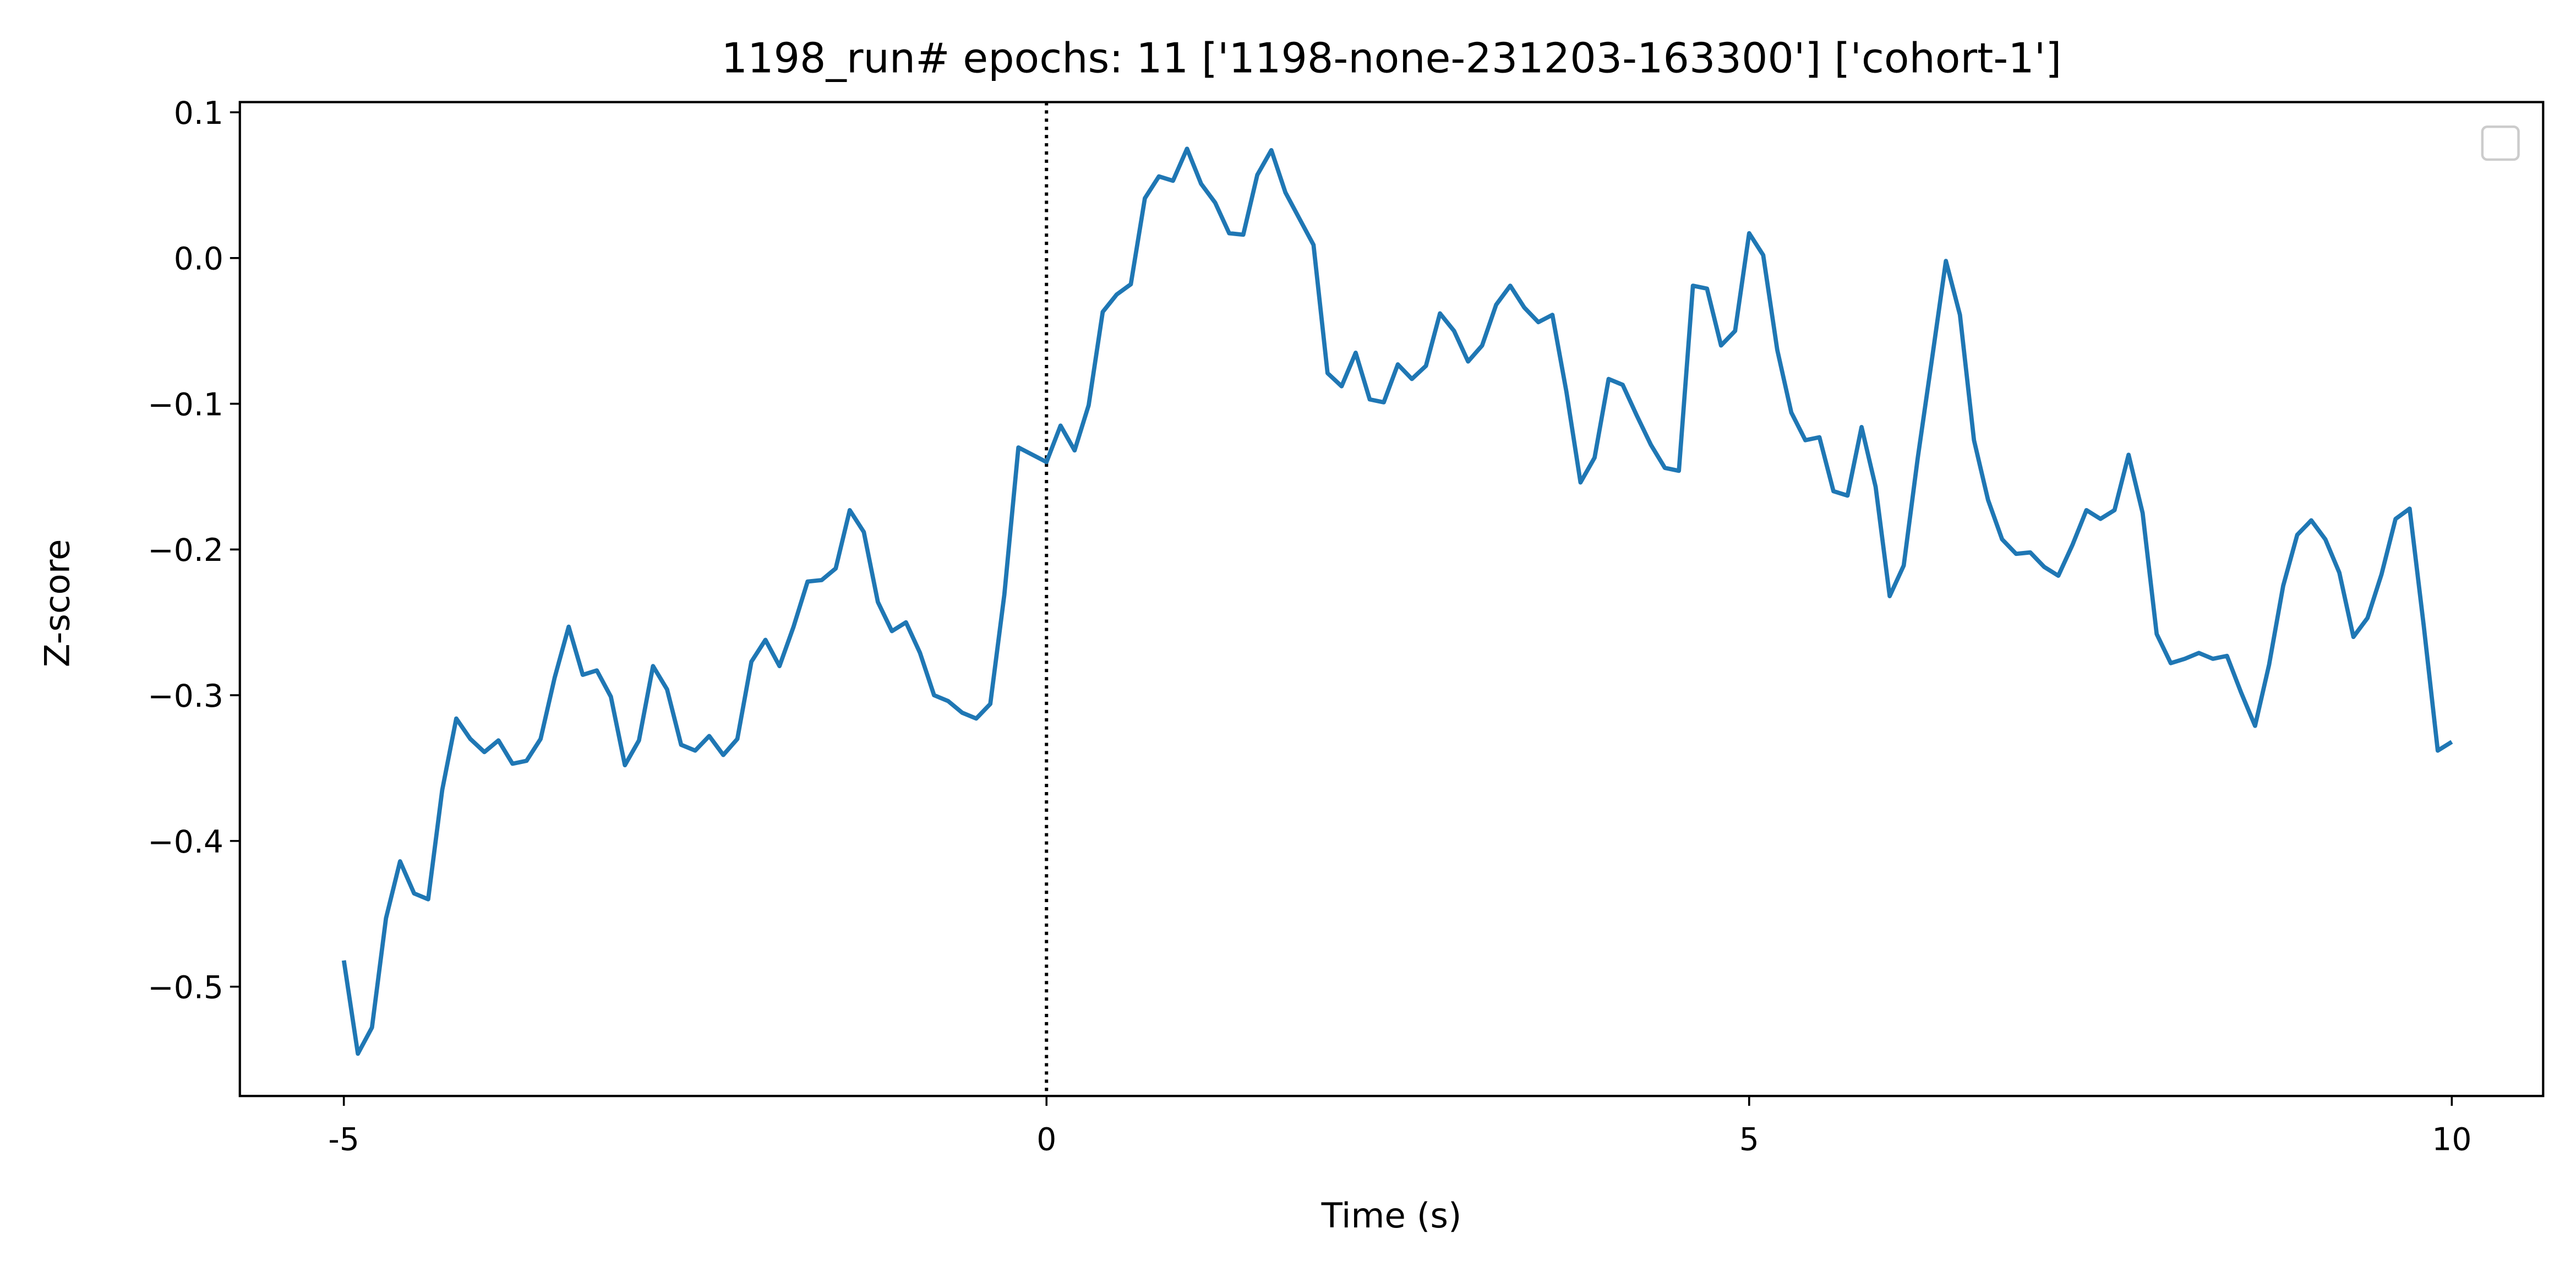  Describe the element at coordinates (185, 404) in the screenshot. I see `y-tick-label: −0.1` at that location.